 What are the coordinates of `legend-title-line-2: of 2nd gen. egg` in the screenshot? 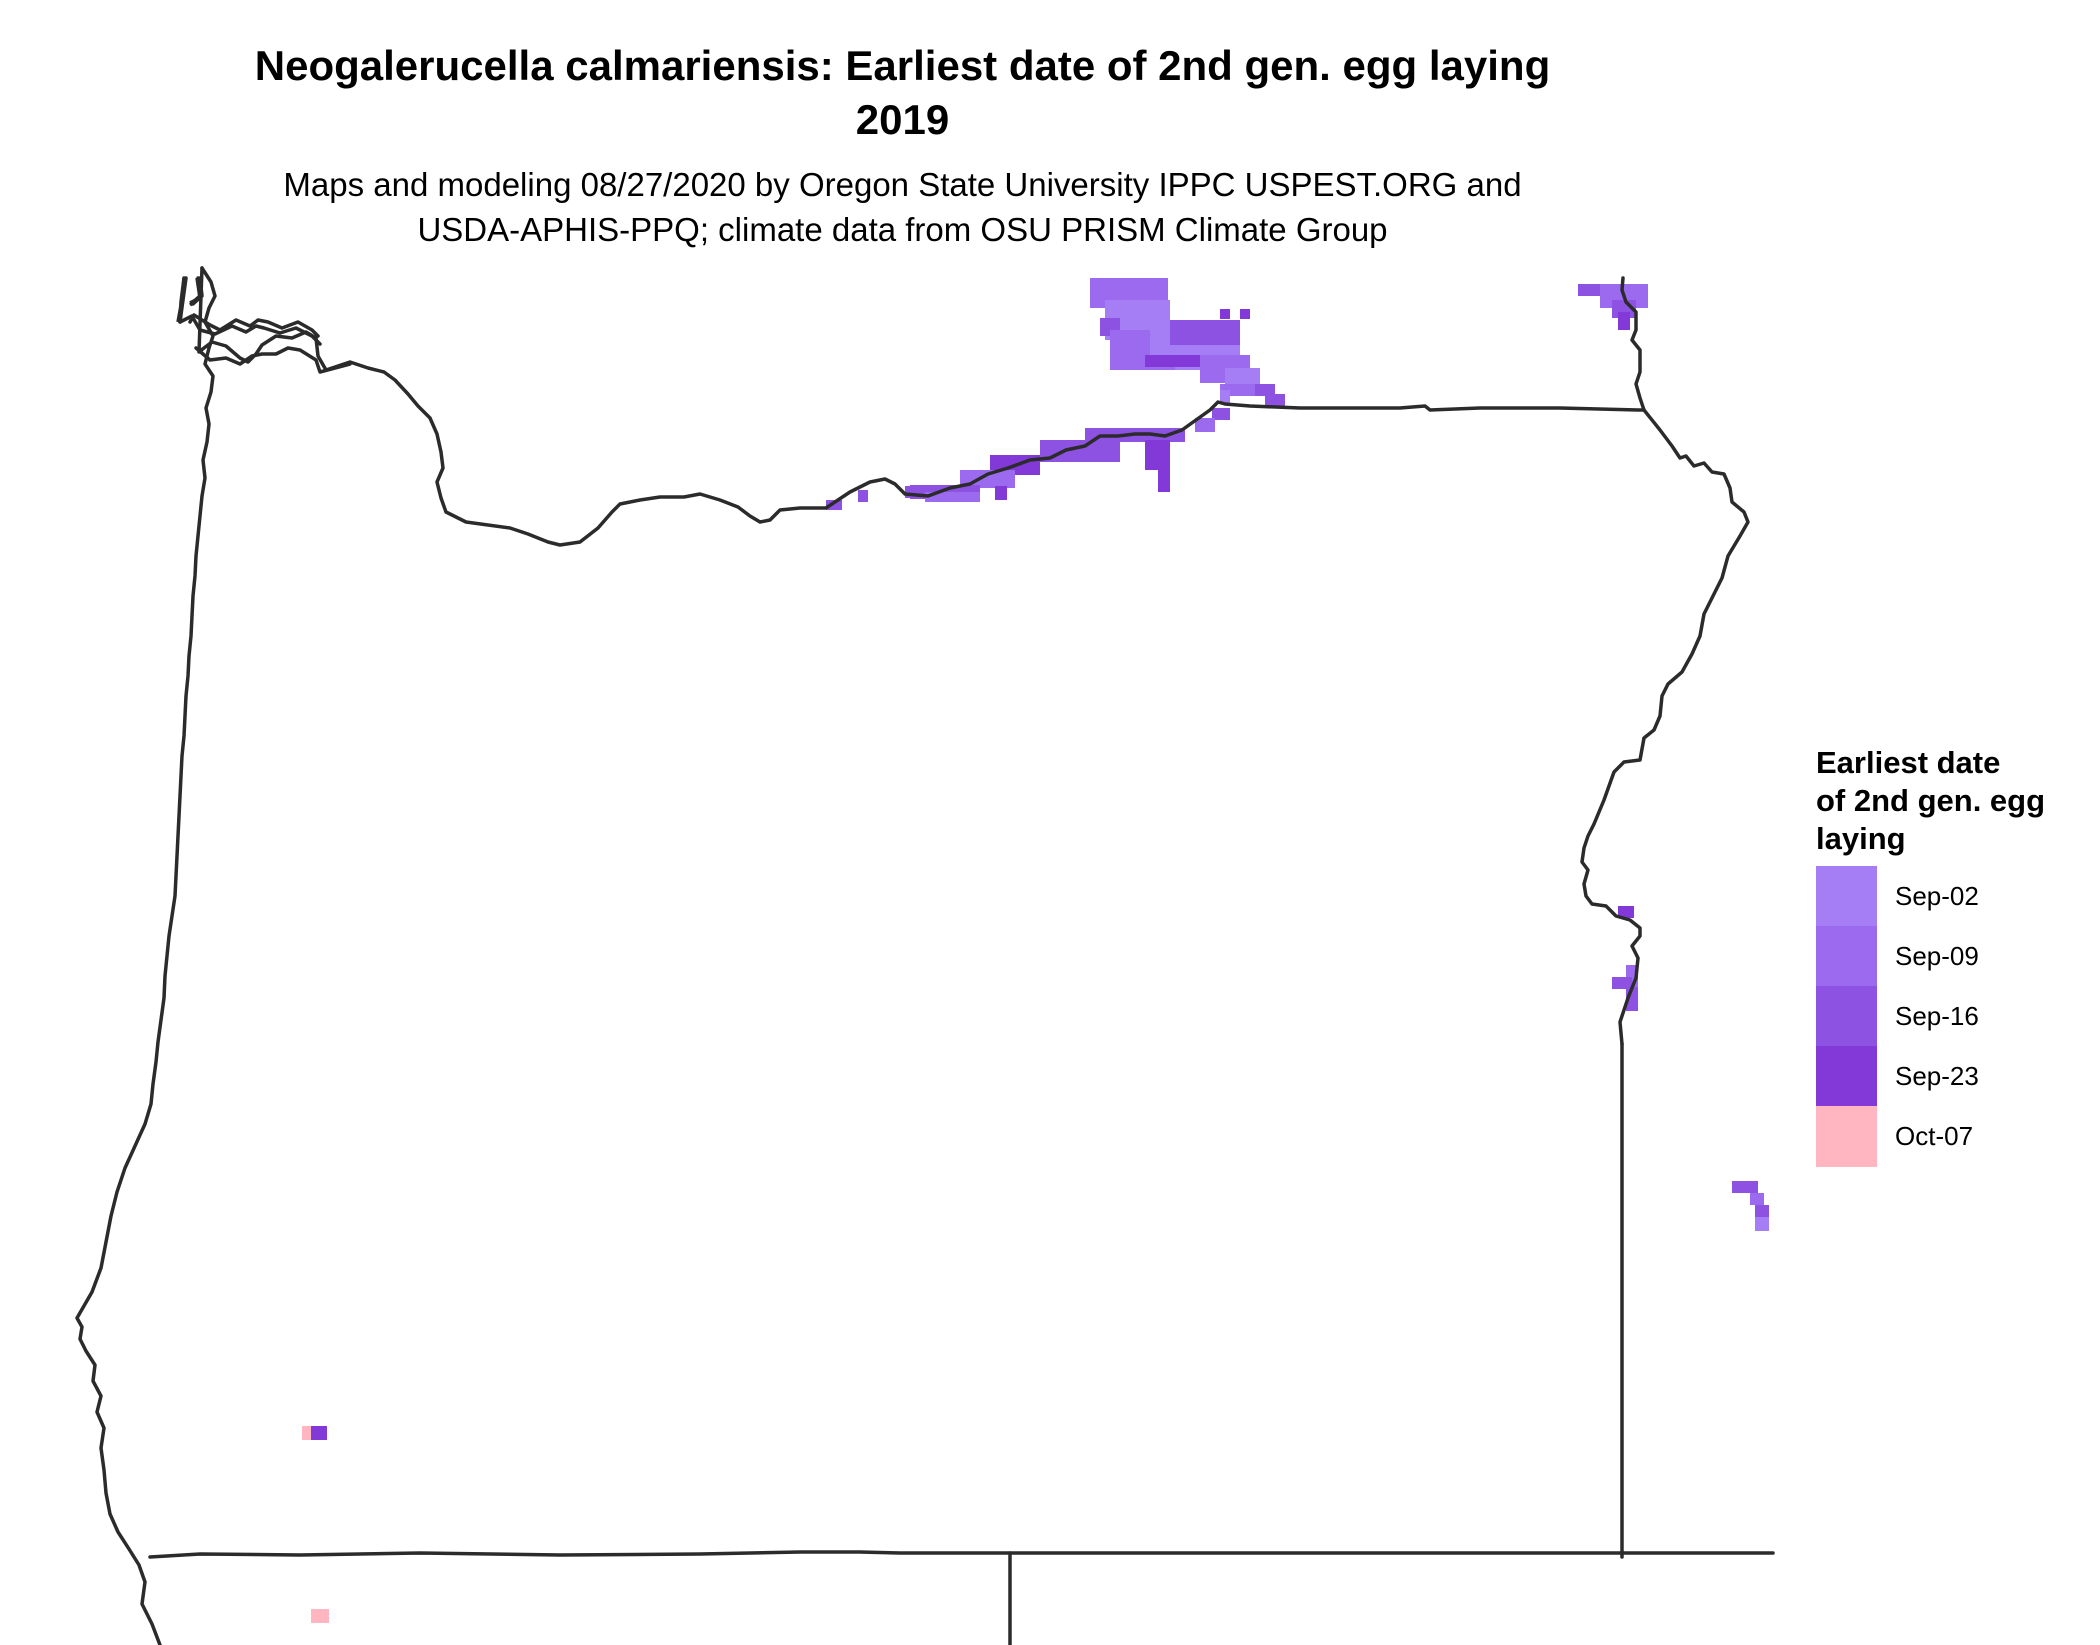 It's located at (1931, 800).